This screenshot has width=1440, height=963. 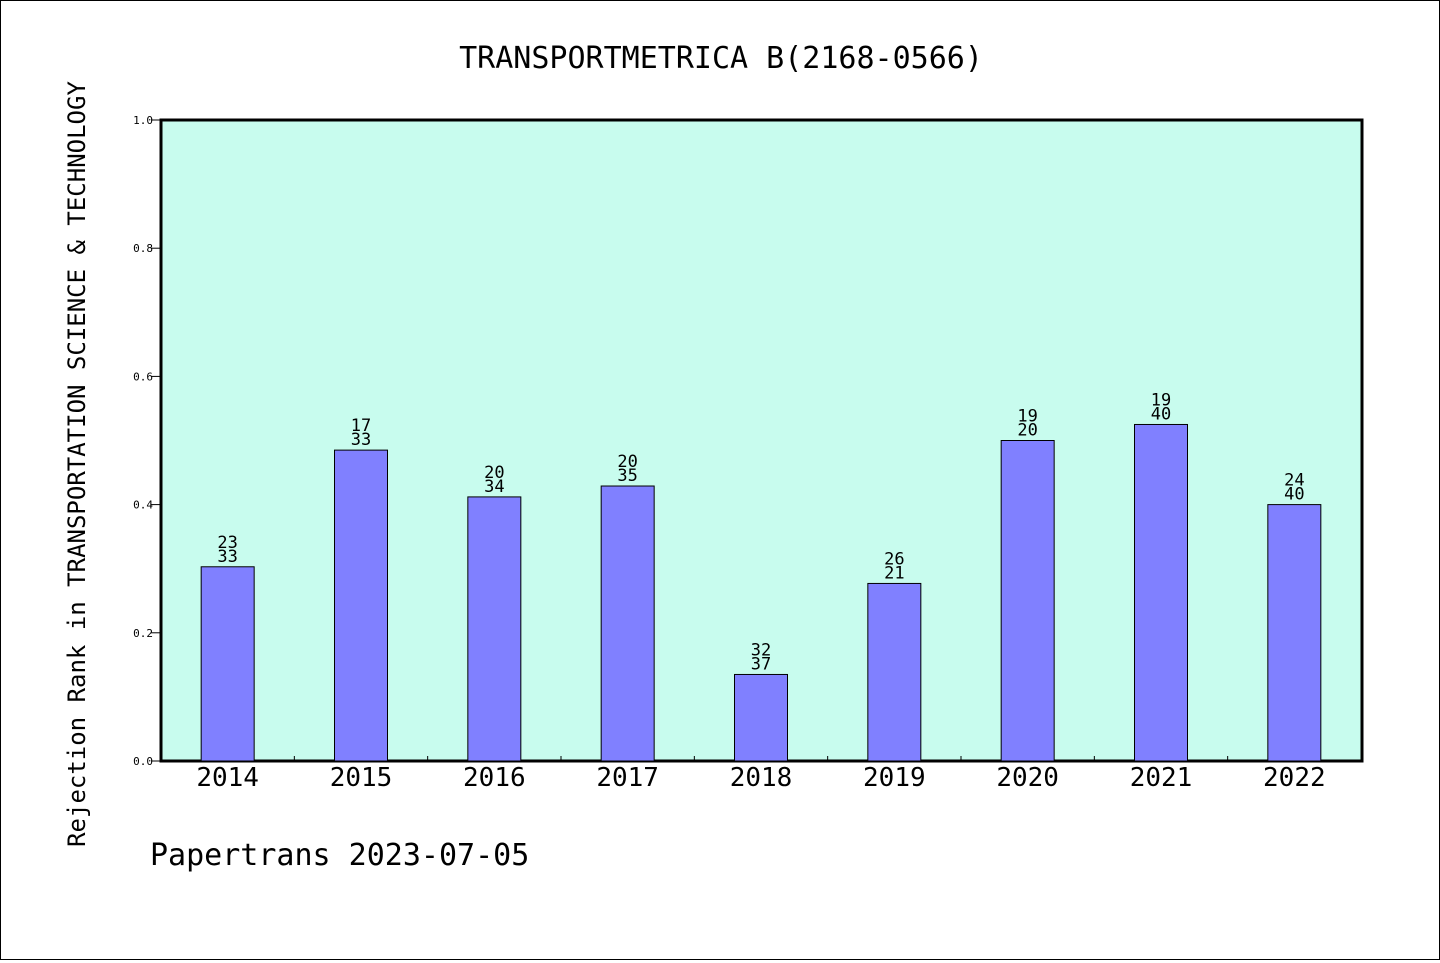 What do you see at coordinates (894, 573) in the screenshot?
I see `data-label-bottom: 21` at bounding box center [894, 573].